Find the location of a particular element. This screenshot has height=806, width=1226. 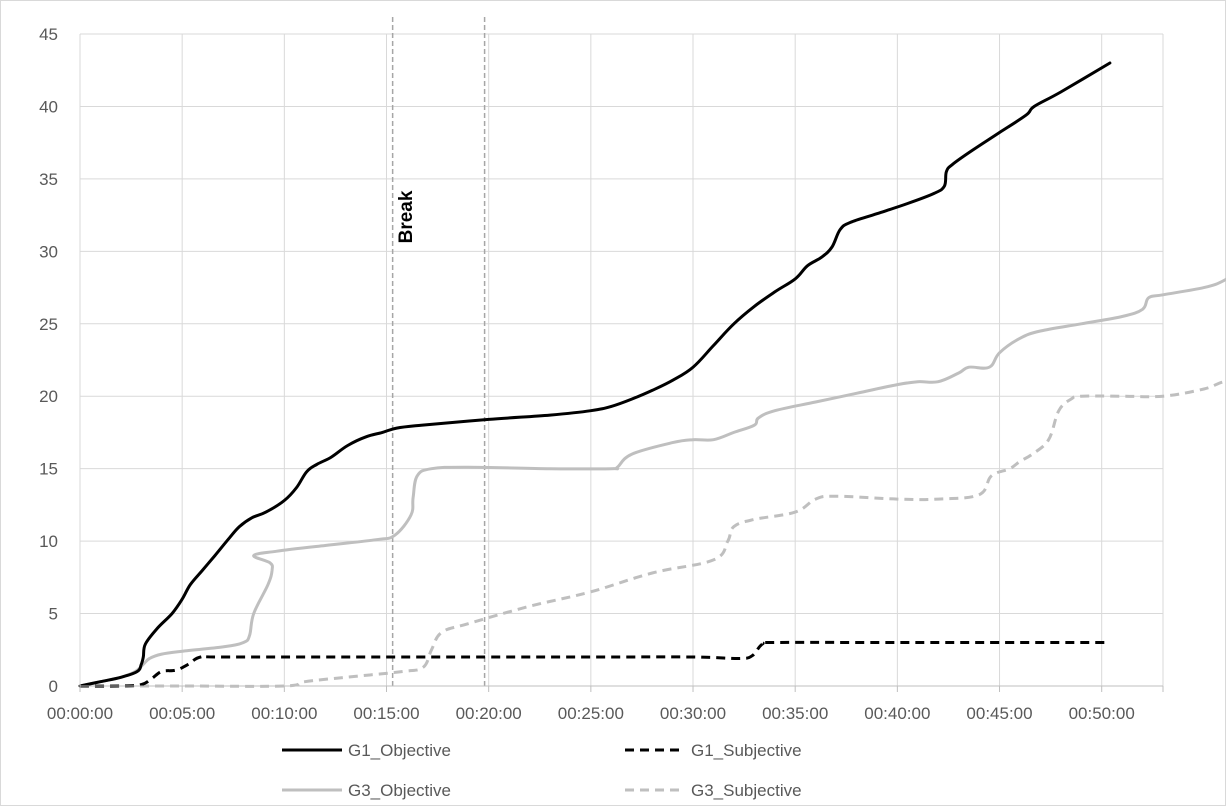

y-tick-label: 0 is located at coordinates (53, 686).